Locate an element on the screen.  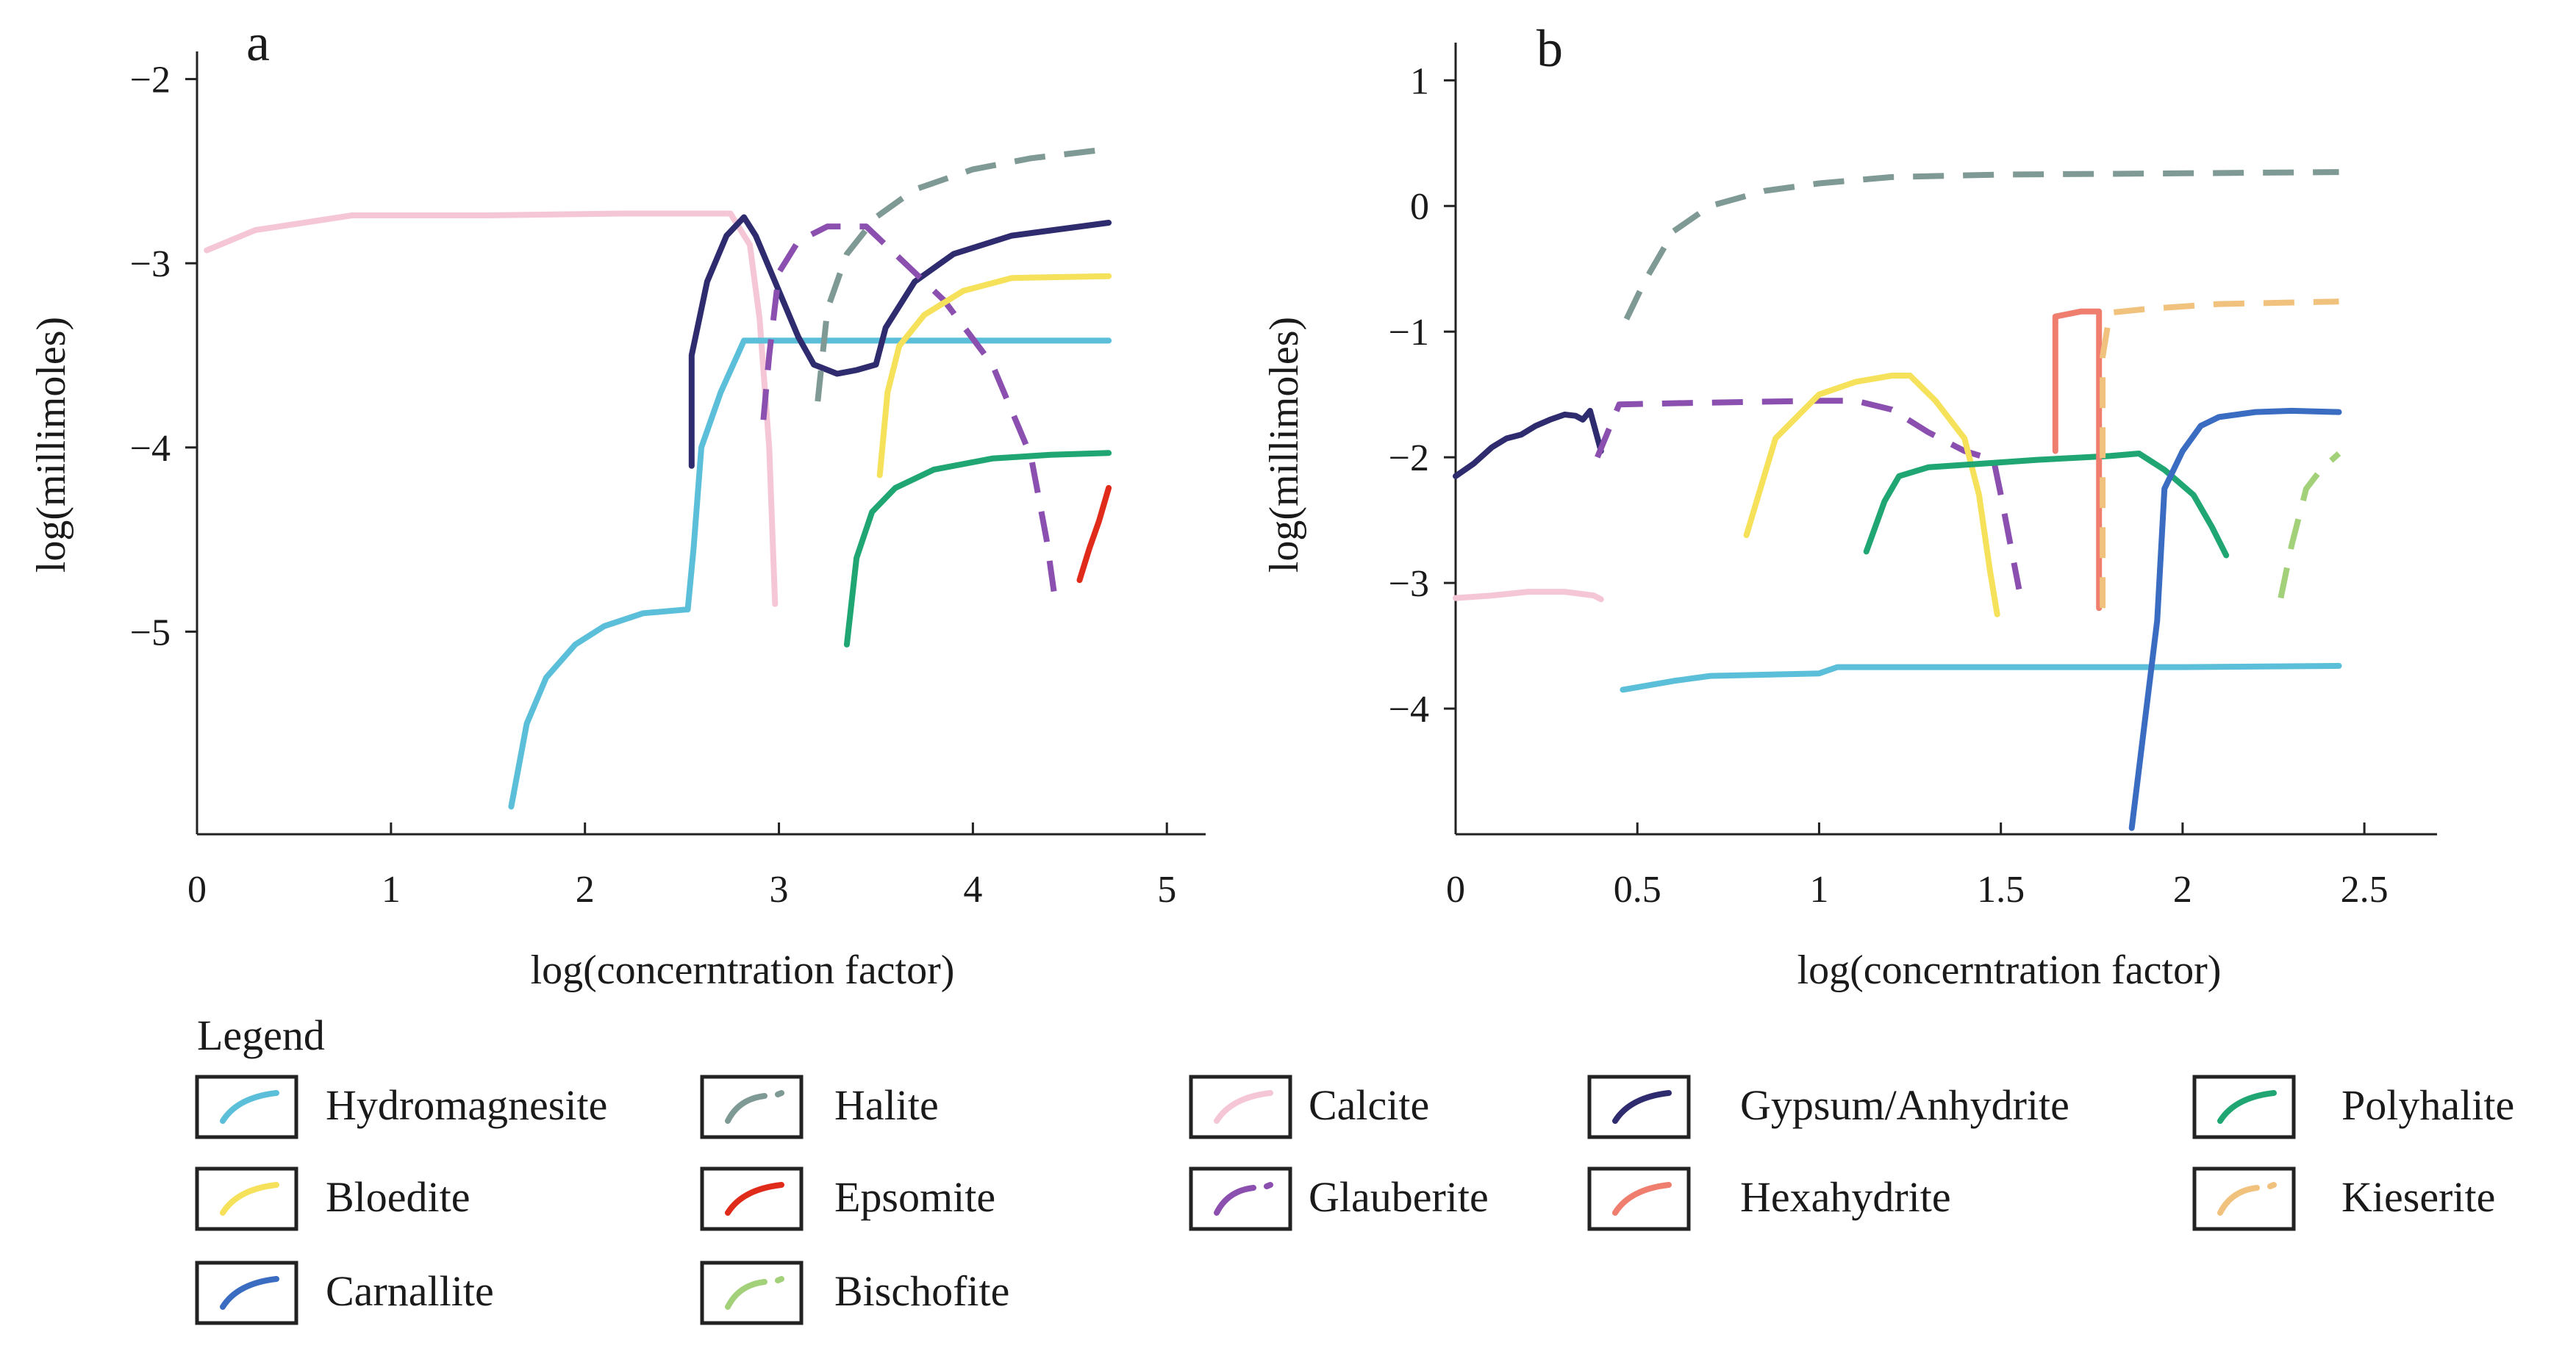
legend-item-hexahydrite: Hexahydrite is located at coordinates (1769, 1198).